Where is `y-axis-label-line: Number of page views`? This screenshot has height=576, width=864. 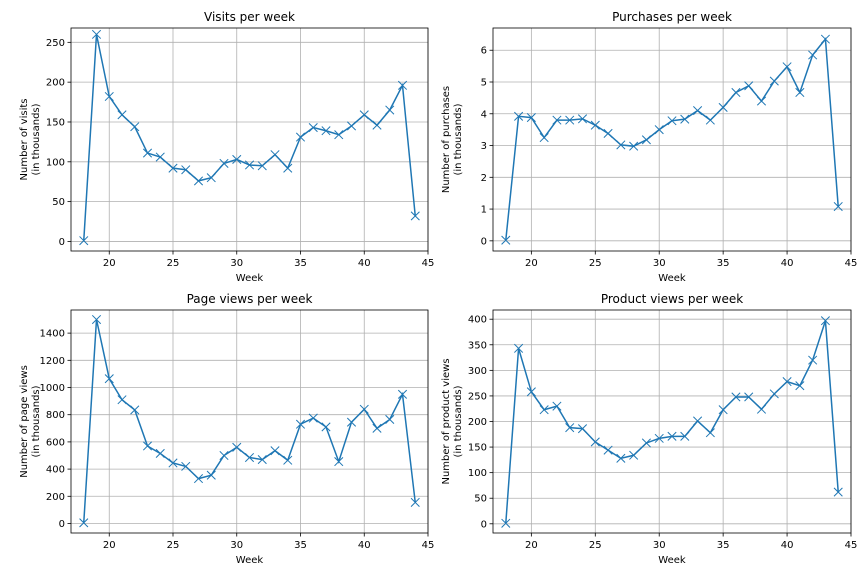
y-axis-label-line: Number of page views is located at coordinates (24, 421).